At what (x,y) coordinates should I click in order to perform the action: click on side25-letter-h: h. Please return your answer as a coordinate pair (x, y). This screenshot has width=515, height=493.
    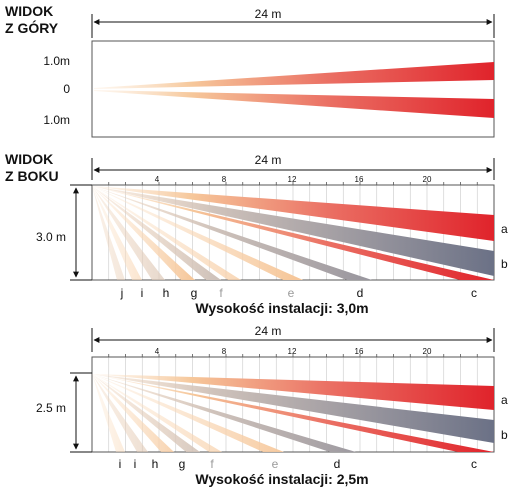
    Looking at the image, I should click on (155, 464).